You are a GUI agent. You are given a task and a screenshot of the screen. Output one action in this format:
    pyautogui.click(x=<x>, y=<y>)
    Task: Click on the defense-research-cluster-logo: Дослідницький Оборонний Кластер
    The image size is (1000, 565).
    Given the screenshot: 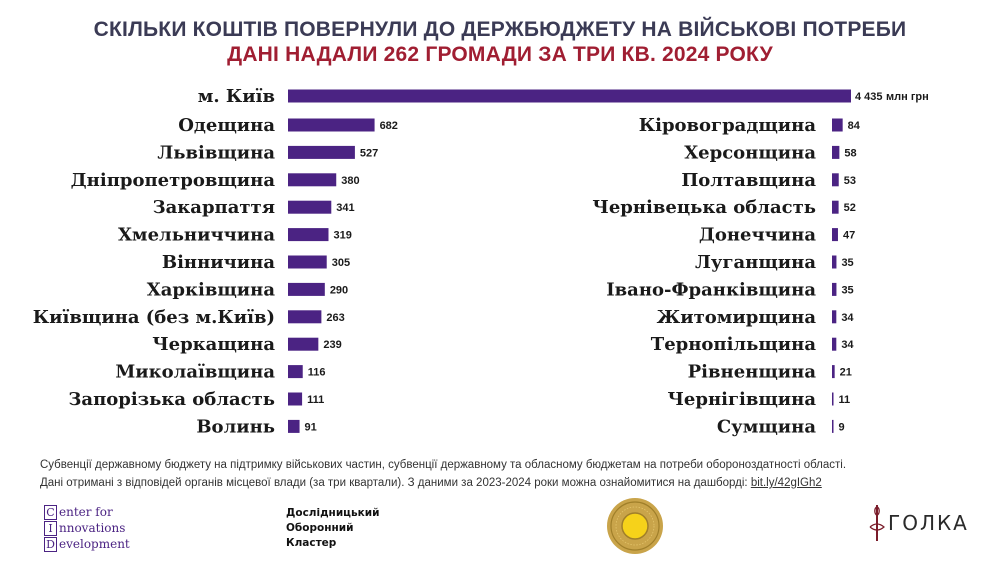 What is the action you would take?
    pyautogui.click(x=332, y=528)
    